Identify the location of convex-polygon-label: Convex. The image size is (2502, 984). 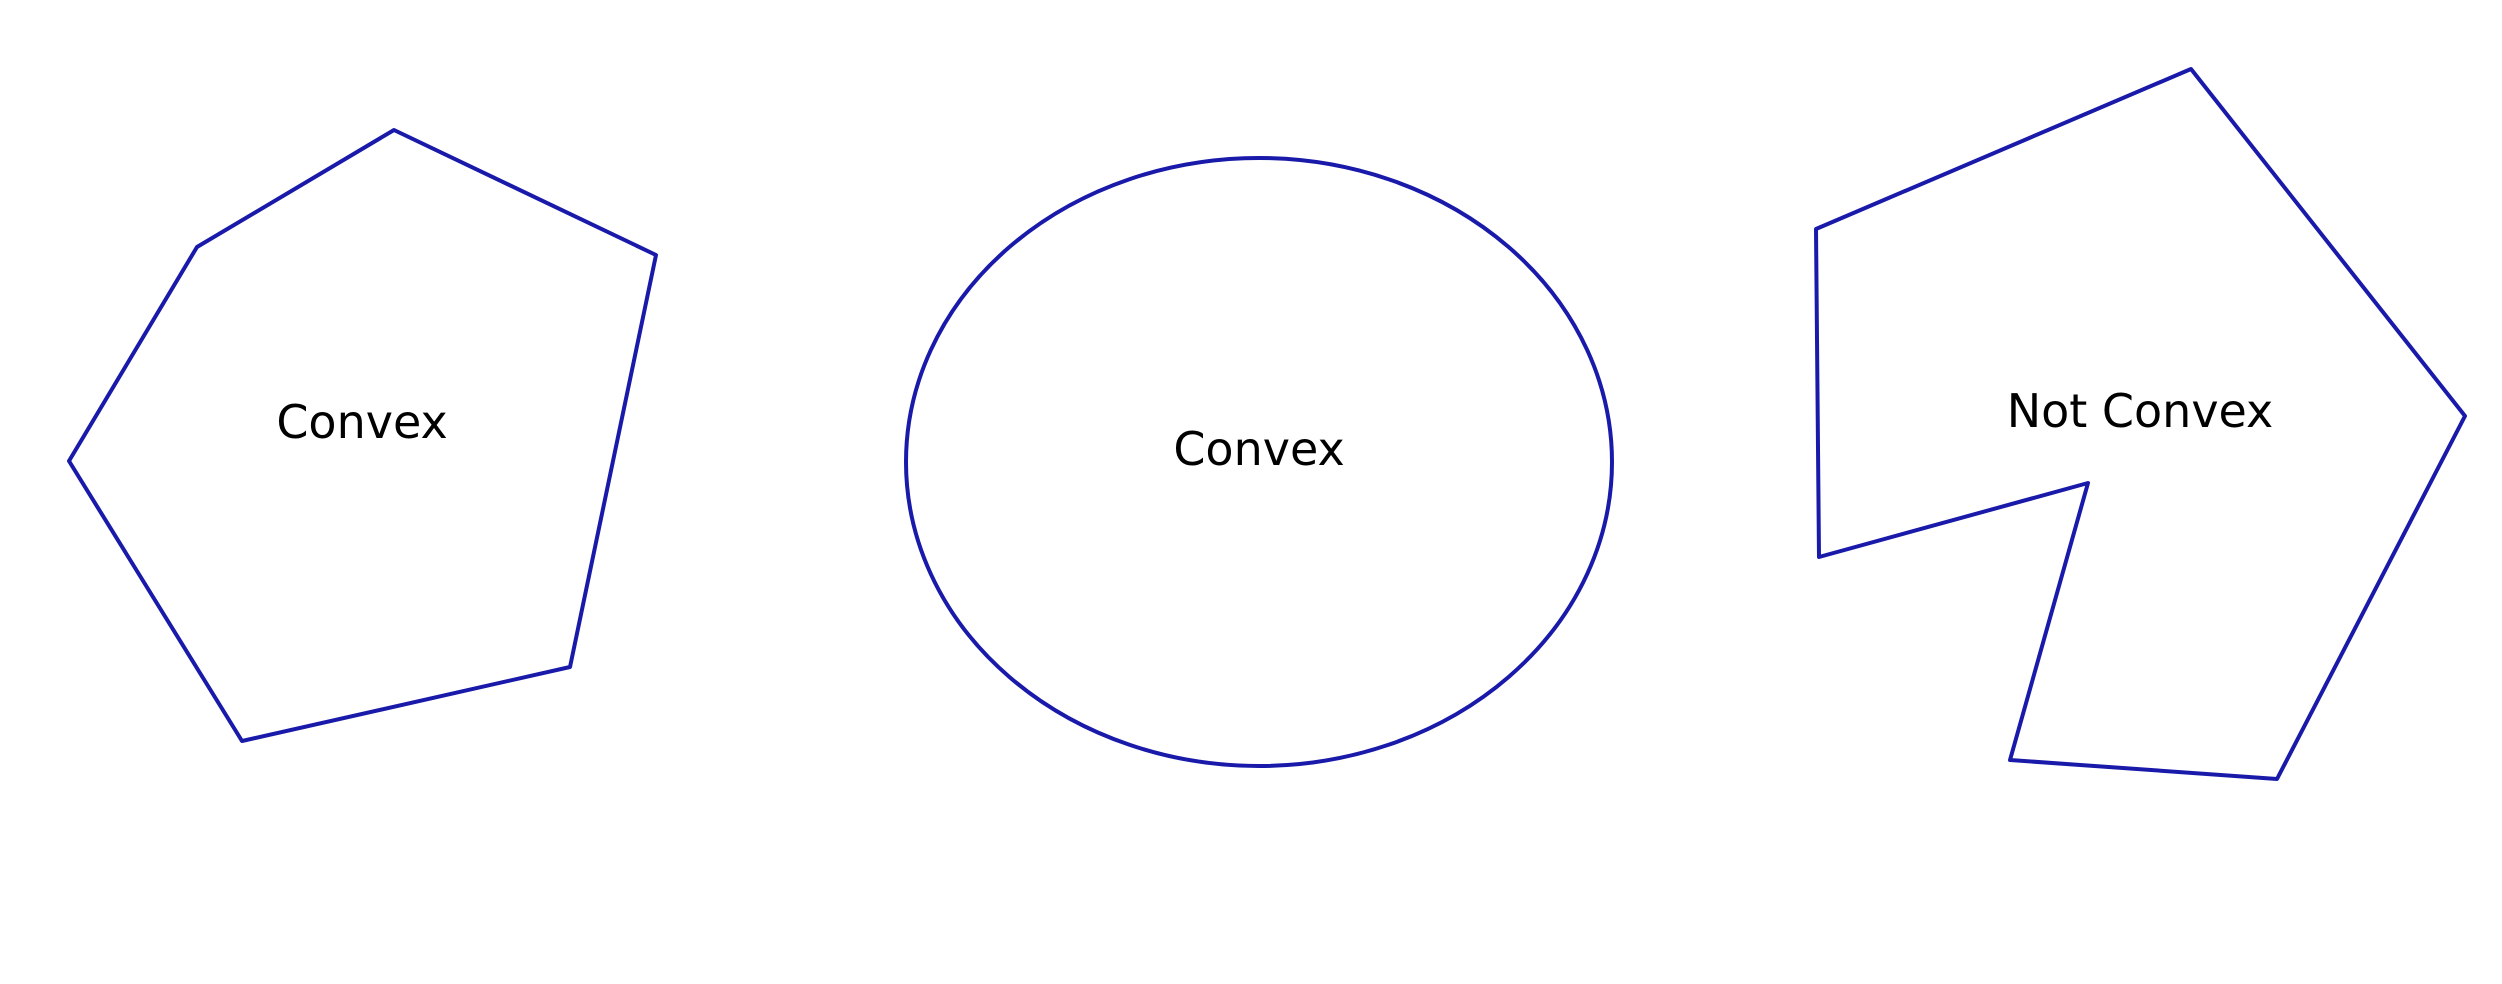
(361, 422).